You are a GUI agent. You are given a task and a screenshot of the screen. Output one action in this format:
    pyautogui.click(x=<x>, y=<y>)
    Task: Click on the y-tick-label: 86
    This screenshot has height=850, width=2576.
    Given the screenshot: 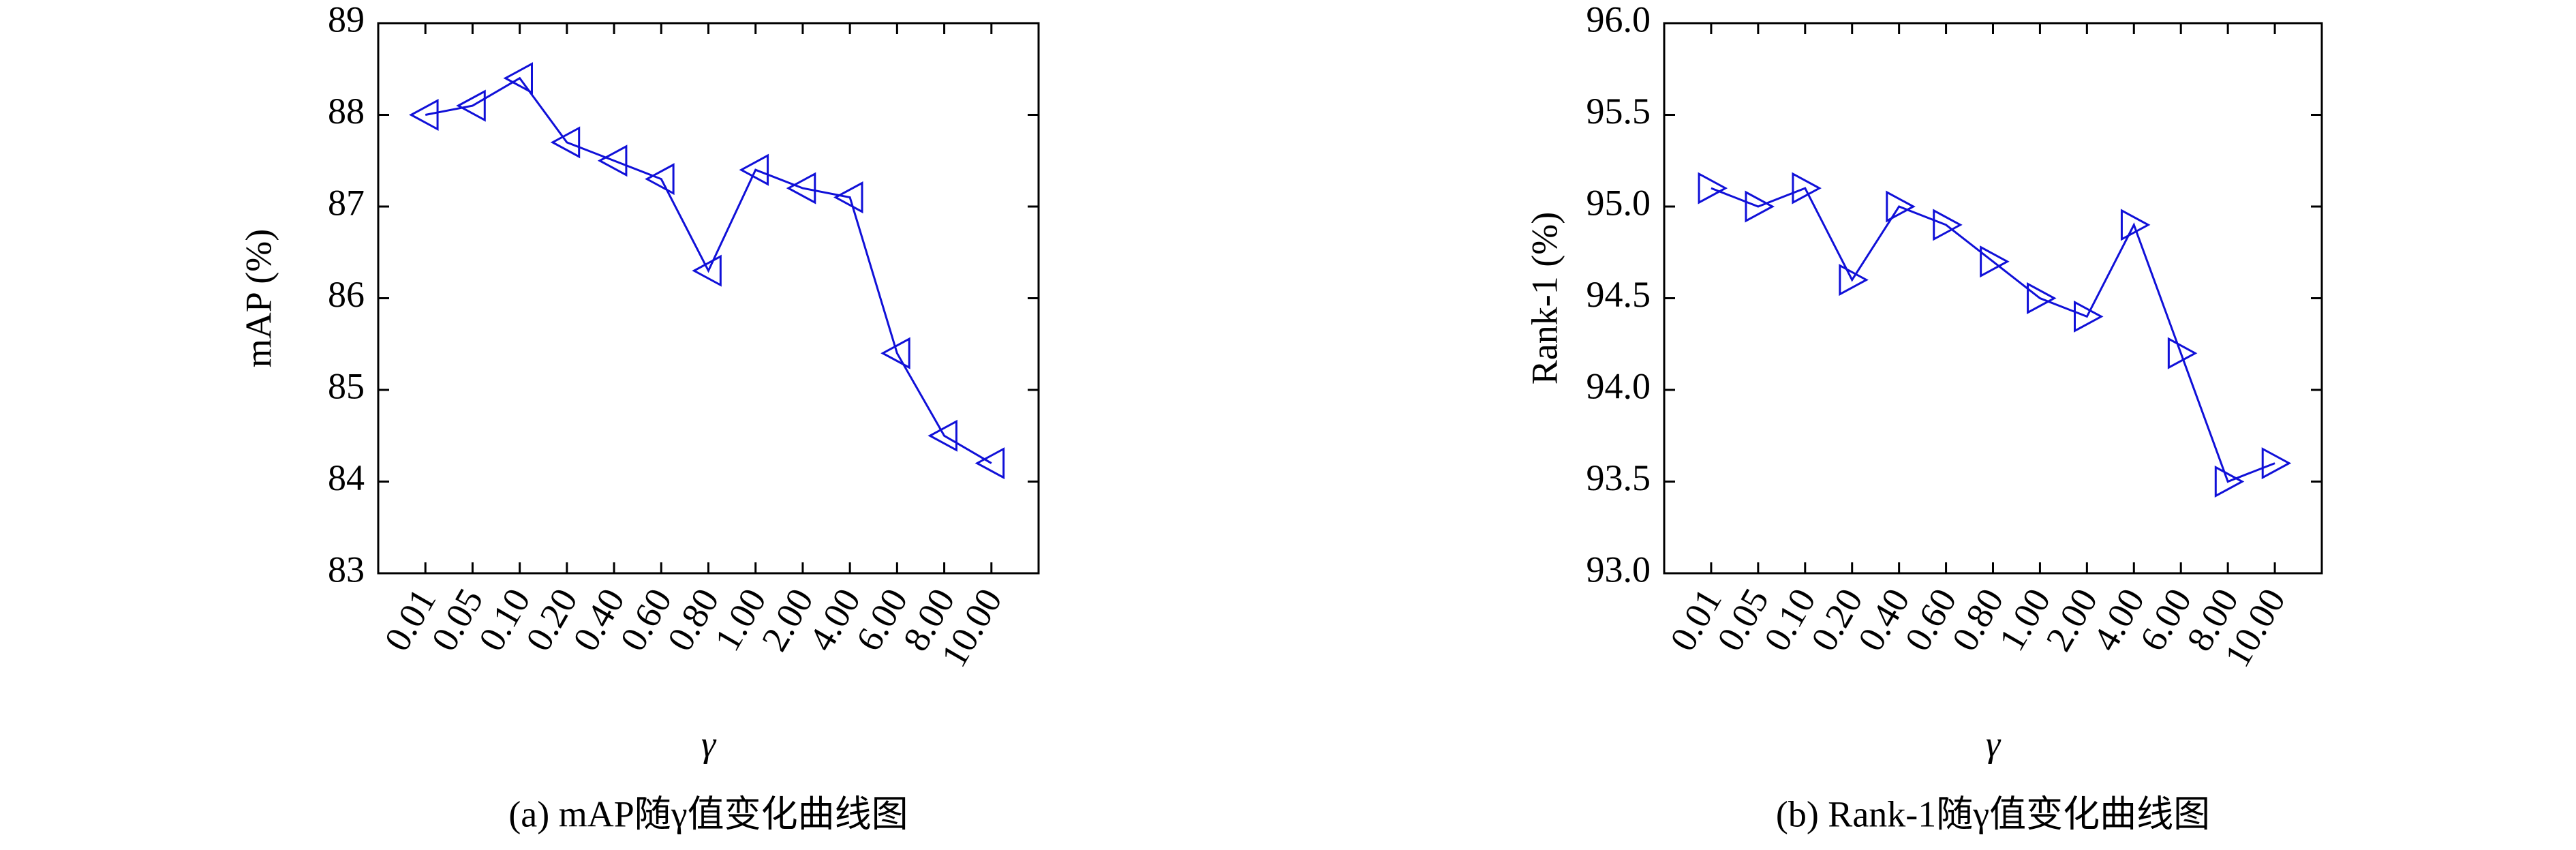 What is the action you would take?
    pyautogui.click(x=346, y=294)
    